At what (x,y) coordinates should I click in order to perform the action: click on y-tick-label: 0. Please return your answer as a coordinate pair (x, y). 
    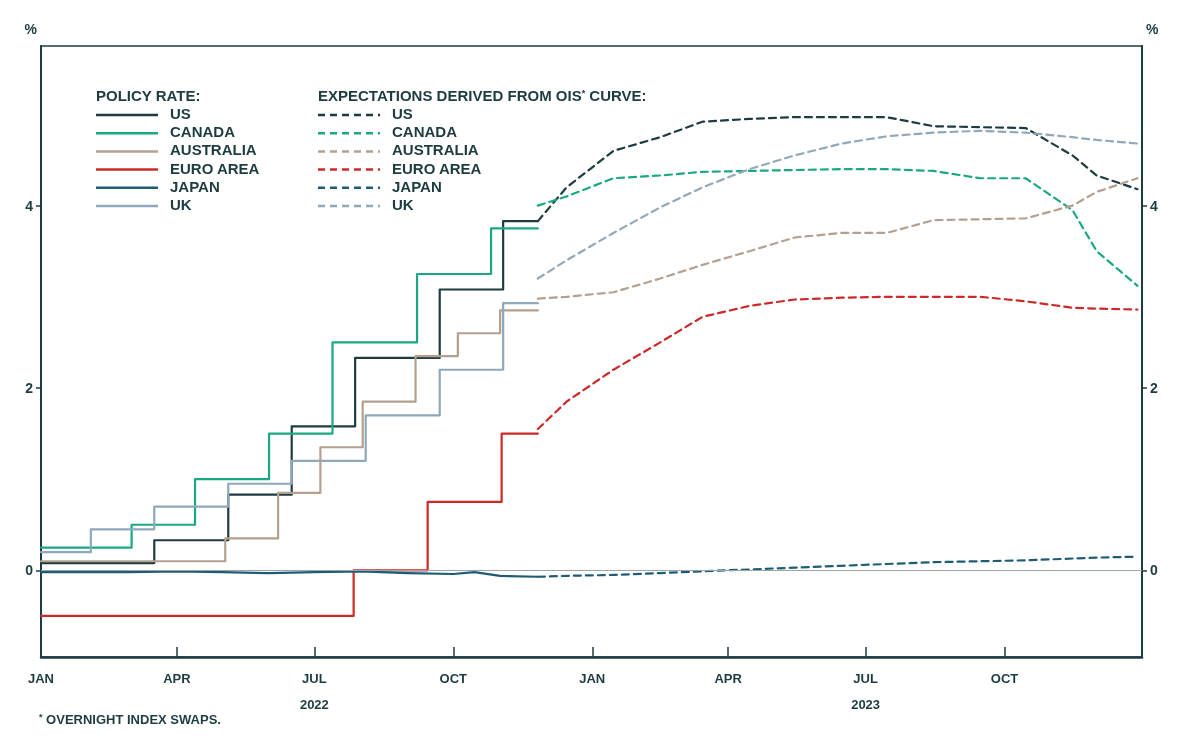
    Looking at the image, I should click on (29, 570).